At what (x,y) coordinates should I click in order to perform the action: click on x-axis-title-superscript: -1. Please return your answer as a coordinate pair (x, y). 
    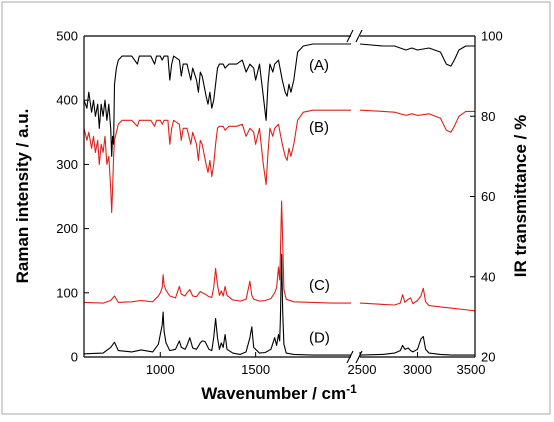
    Looking at the image, I should click on (351, 389).